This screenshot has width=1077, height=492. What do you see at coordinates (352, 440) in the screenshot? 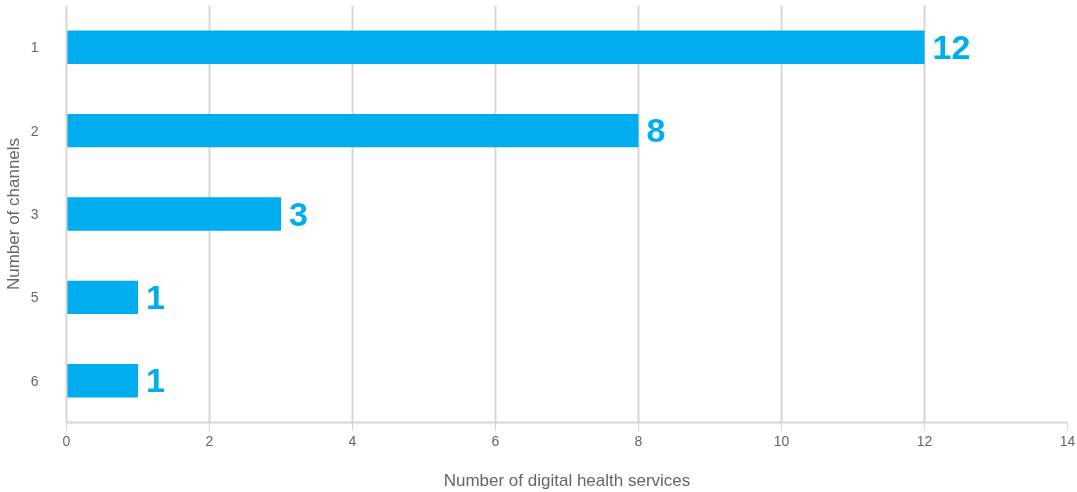
I see `x-tick-label: 4` at bounding box center [352, 440].